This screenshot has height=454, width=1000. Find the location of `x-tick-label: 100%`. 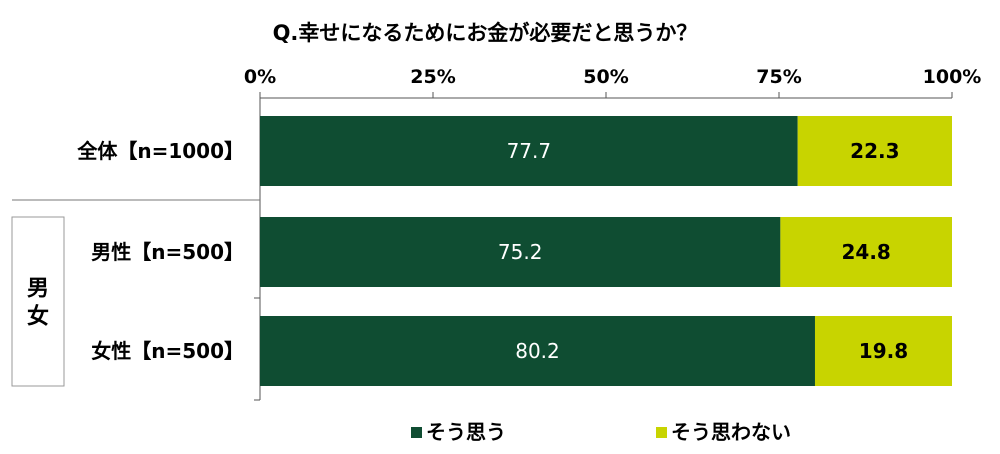

x-tick-label: 100% is located at coordinates (952, 77).